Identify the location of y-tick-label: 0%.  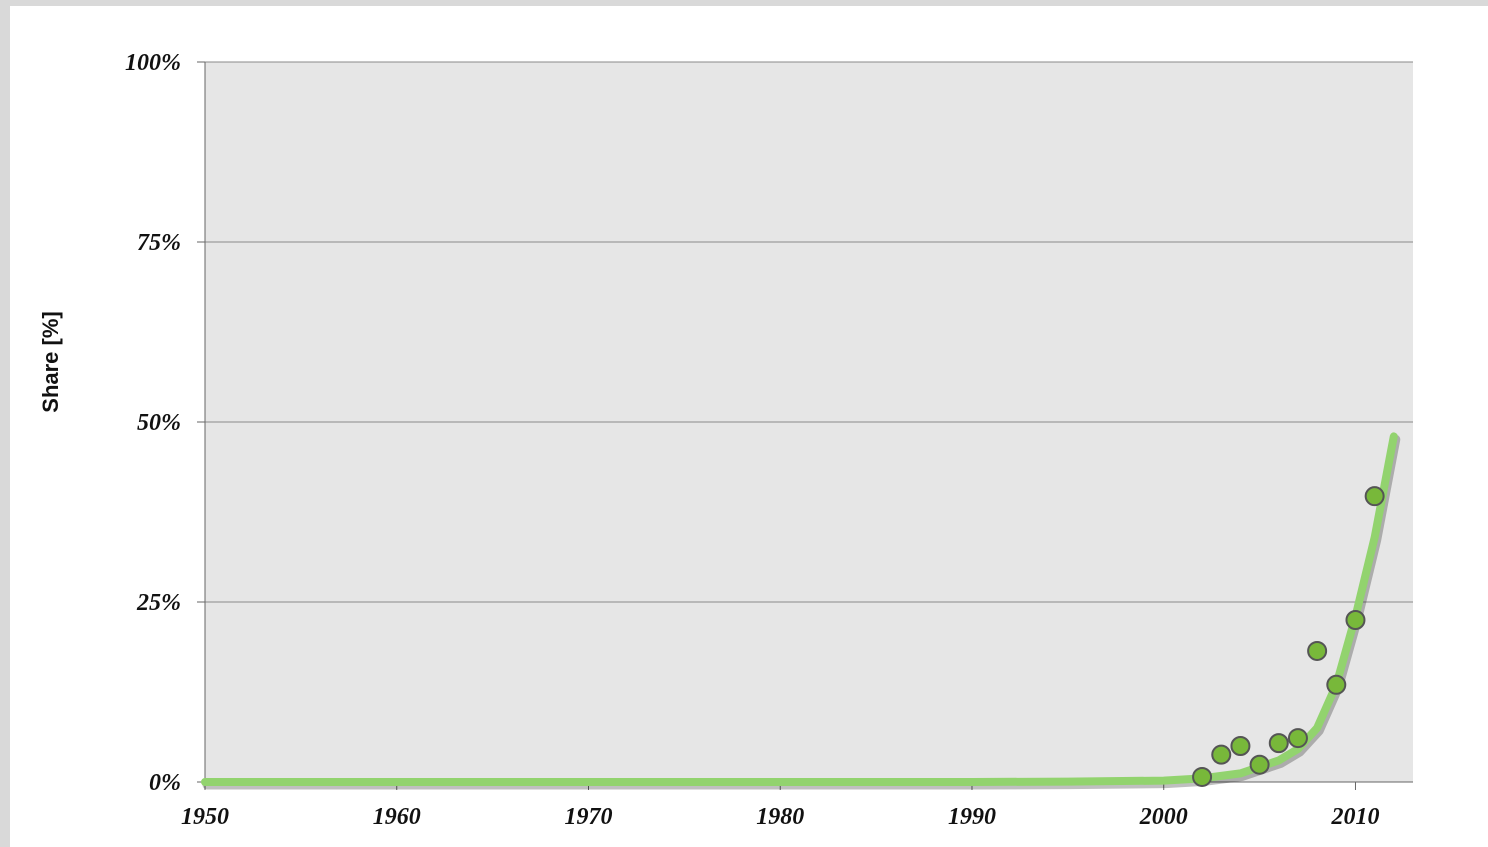
(165, 783).